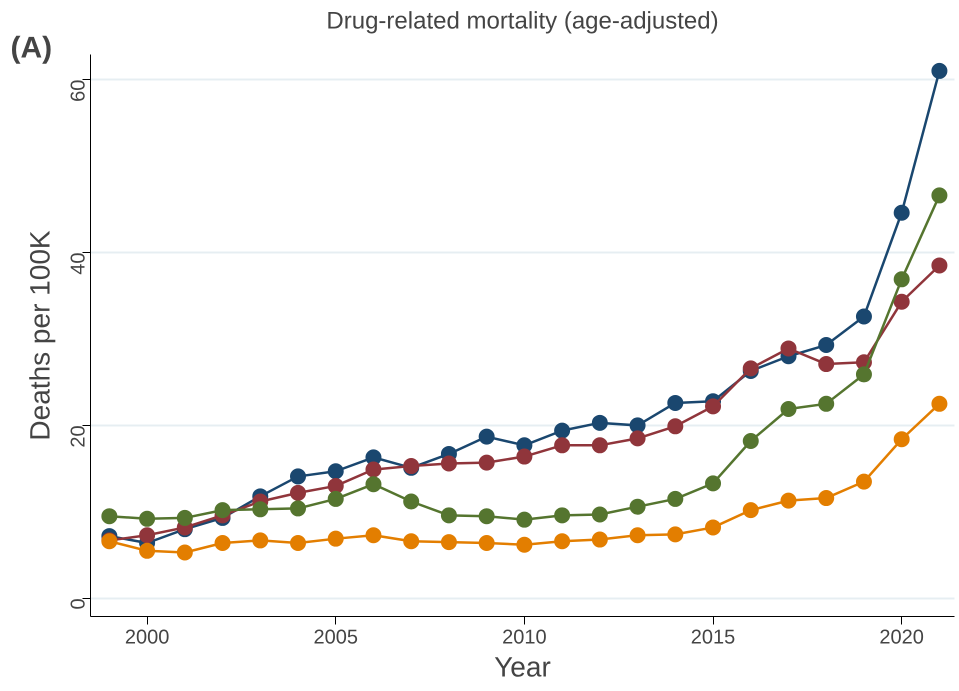 This screenshot has height=691, width=959. Describe the element at coordinates (40, 335) in the screenshot. I see `y-axis-title: Deaths per 100K` at that location.